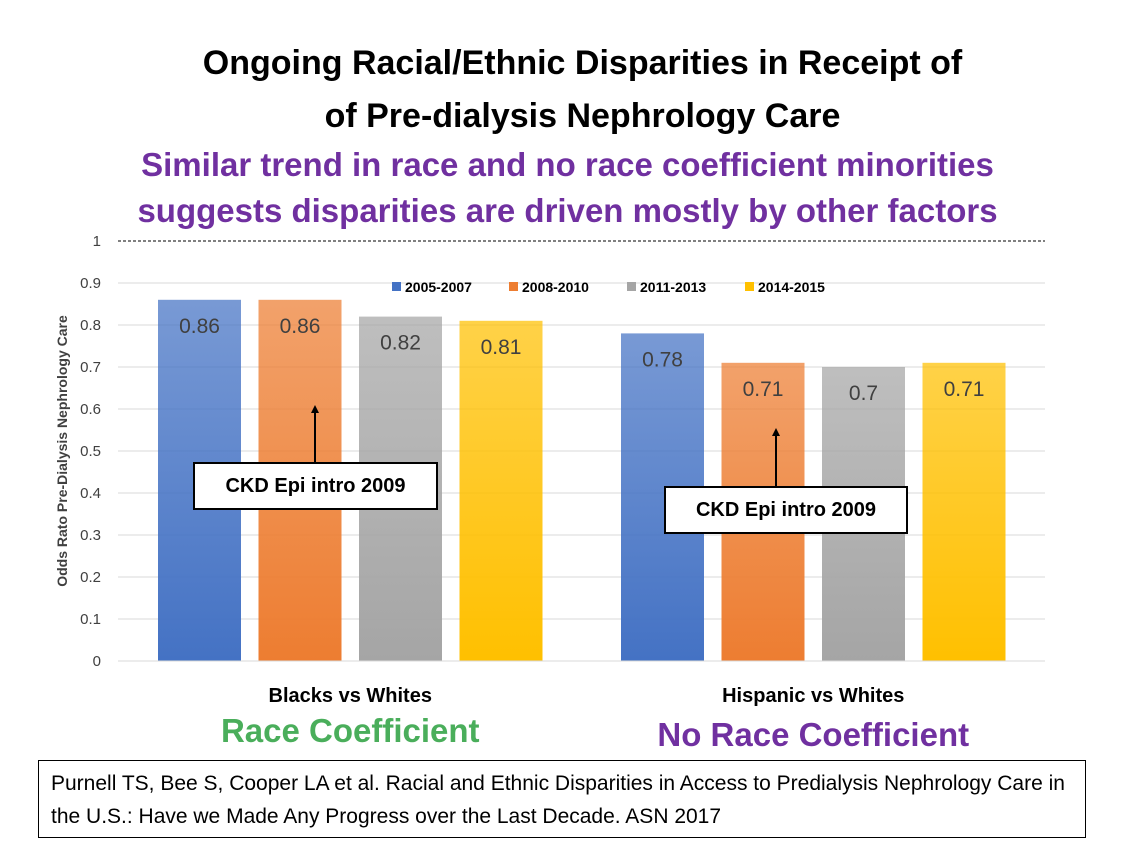 The image size is (1125, 858). Describe the element at coordinates (350, 696) in the screenshot. I see `category-label-blacks: Blacks vs Whites` at that location.